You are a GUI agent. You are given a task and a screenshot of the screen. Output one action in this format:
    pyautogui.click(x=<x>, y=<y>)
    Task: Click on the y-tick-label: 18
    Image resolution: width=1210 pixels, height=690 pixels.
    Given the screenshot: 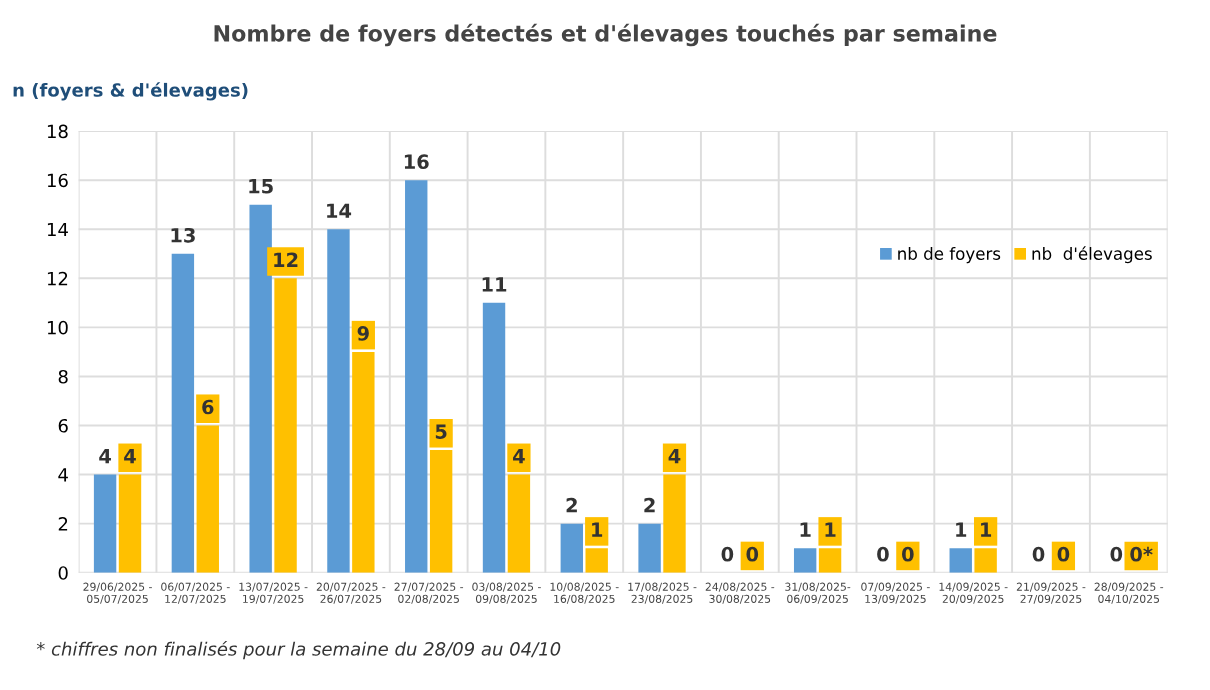 What is the action you would take?
    pyautogui.click(x=57, y=131)
    